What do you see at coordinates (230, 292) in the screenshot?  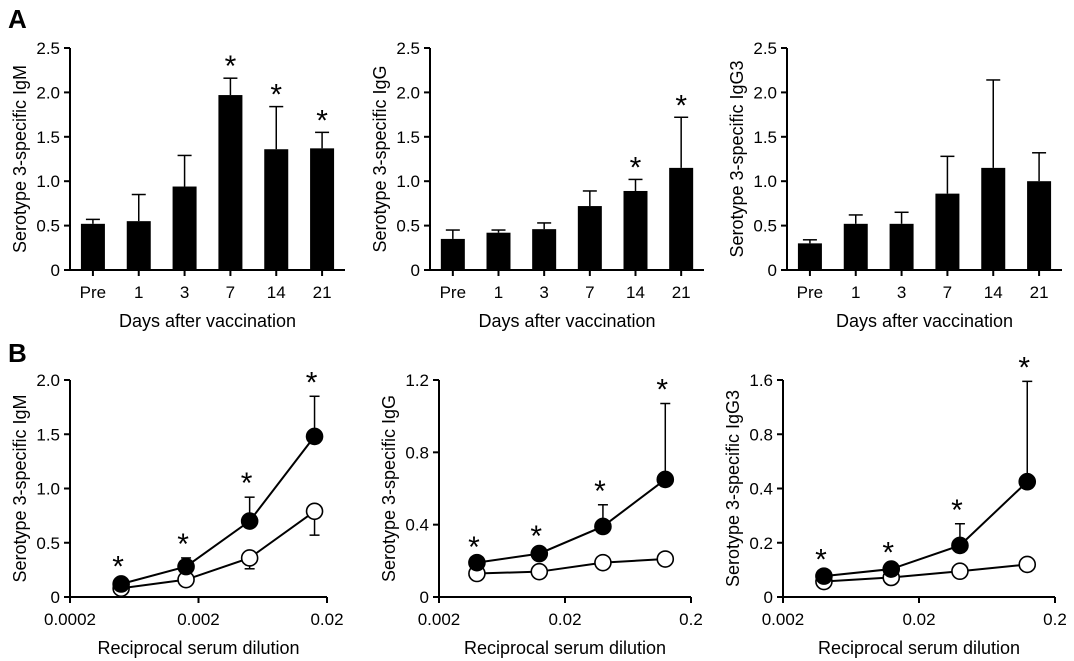 I see `x-tick-label: 7` at bounding box center [230, 292].